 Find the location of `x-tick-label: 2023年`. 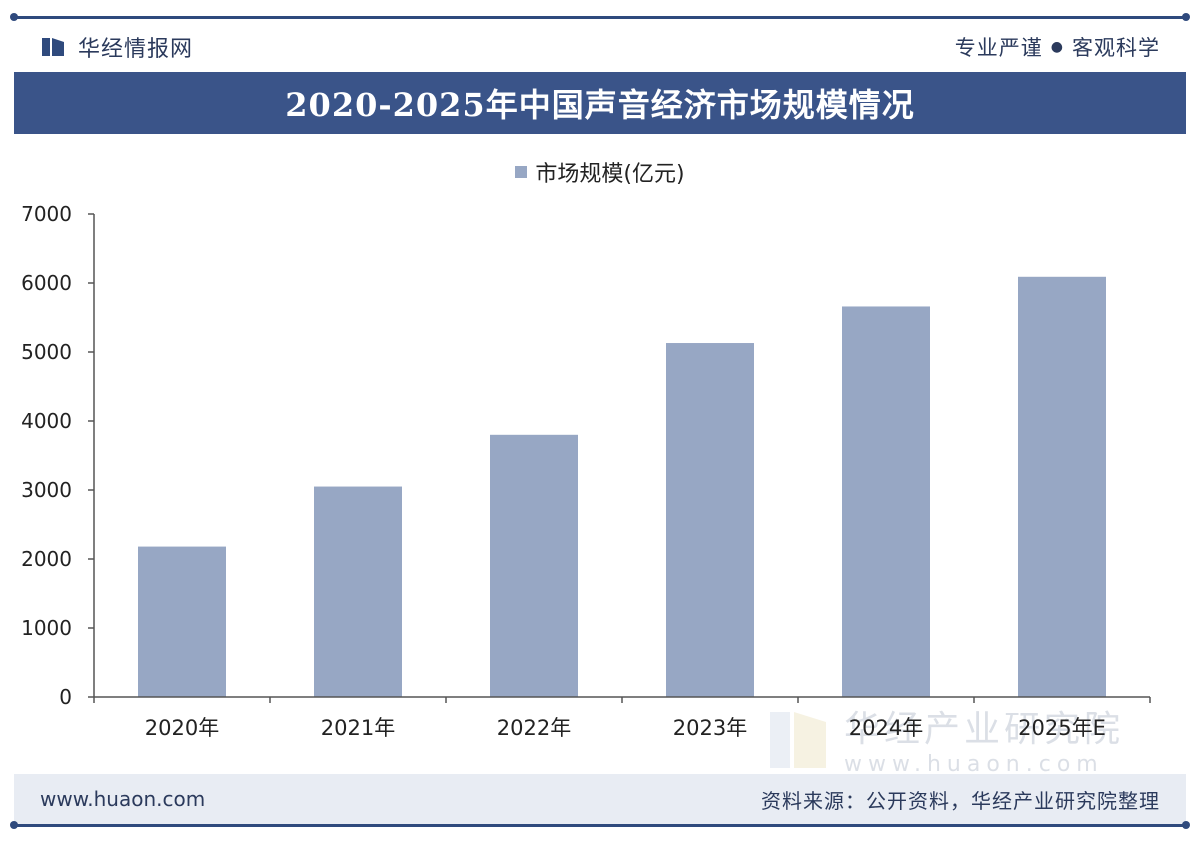

x-tick-label: 2023年 is located at coordinates (710, 728).